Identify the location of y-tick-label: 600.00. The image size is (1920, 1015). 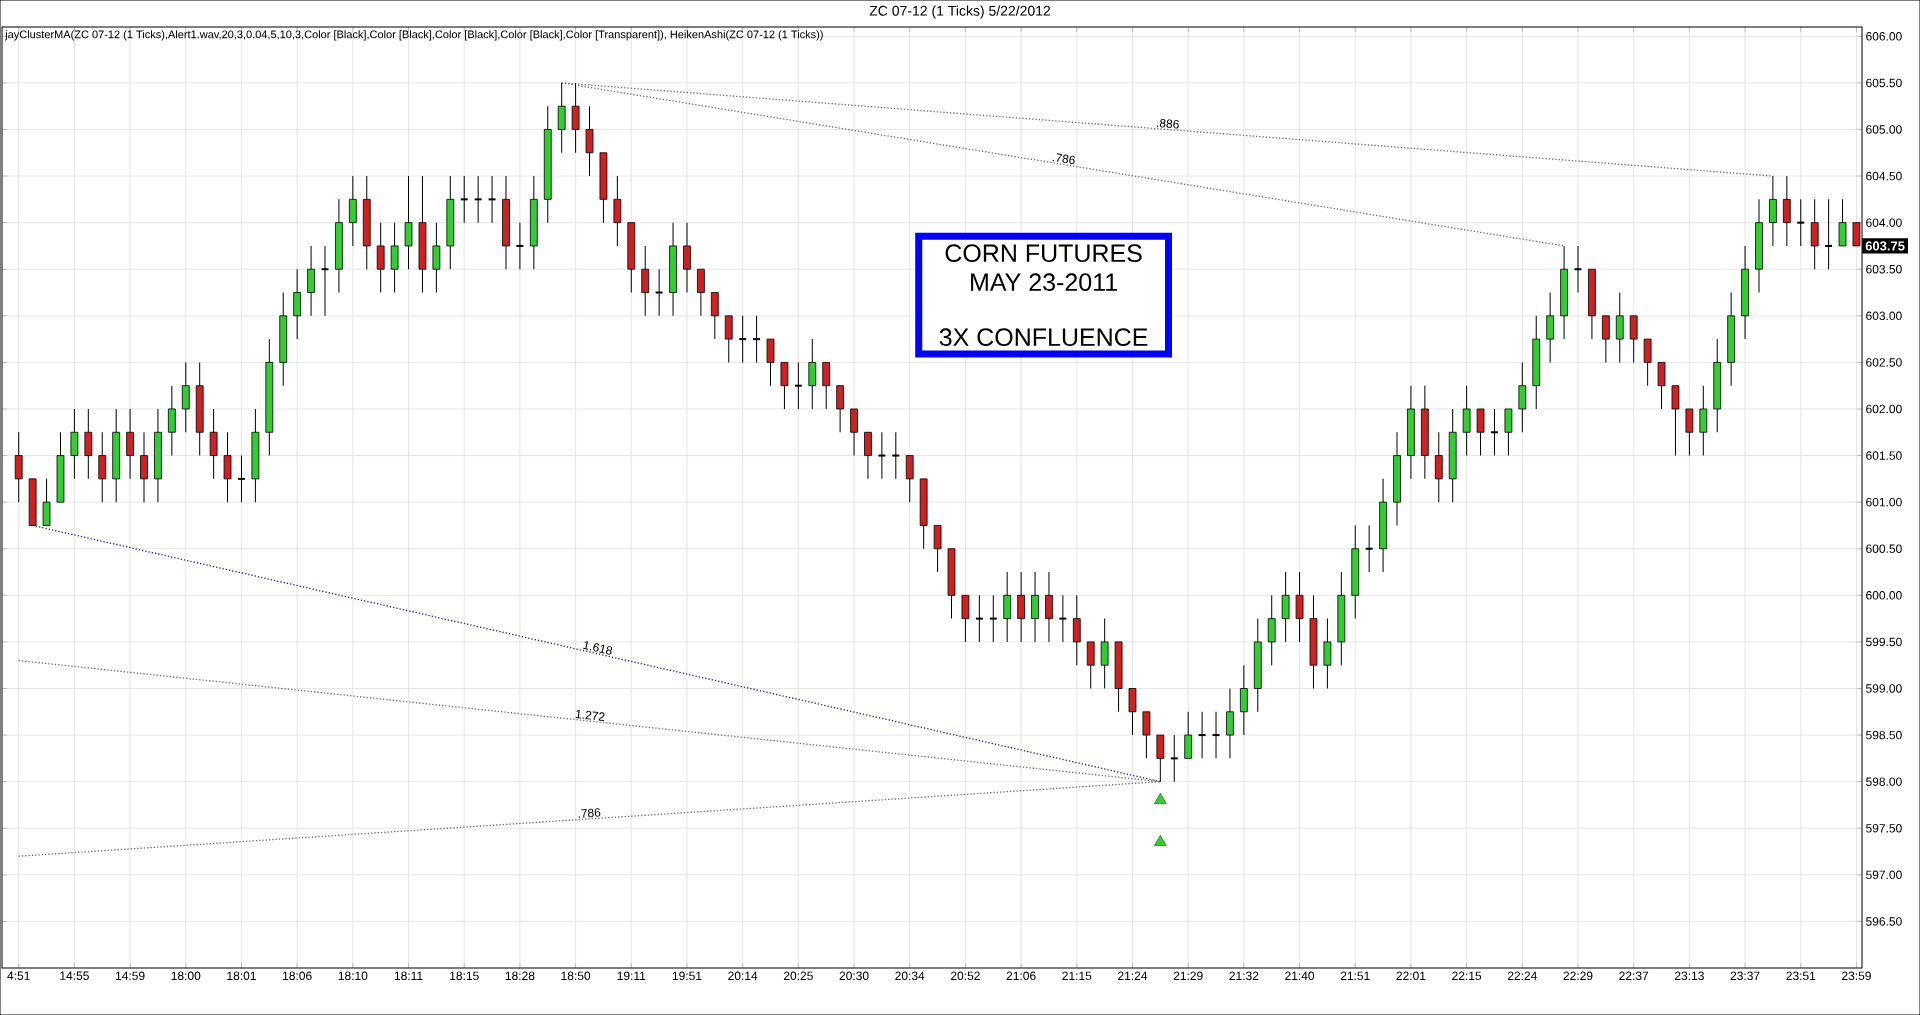
(1884, 595).